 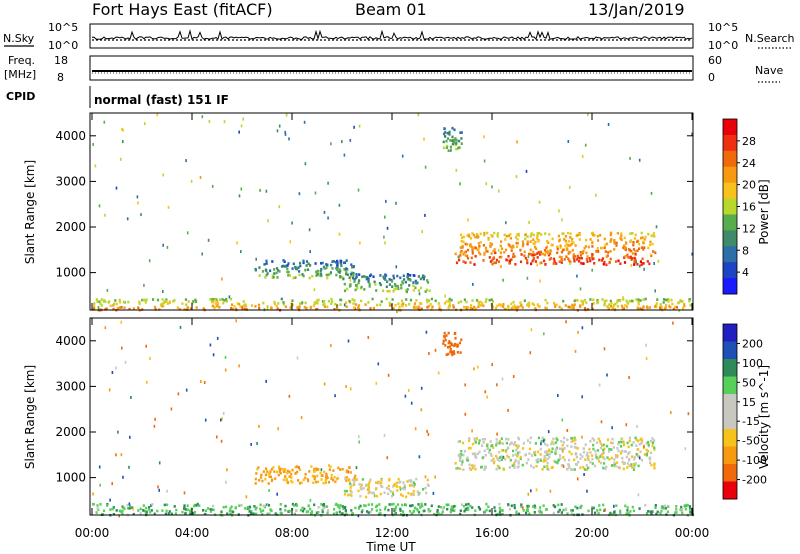 I want to click on velocity-cbar-label: Velocity [m s^-1], so click(x=764, y=417).